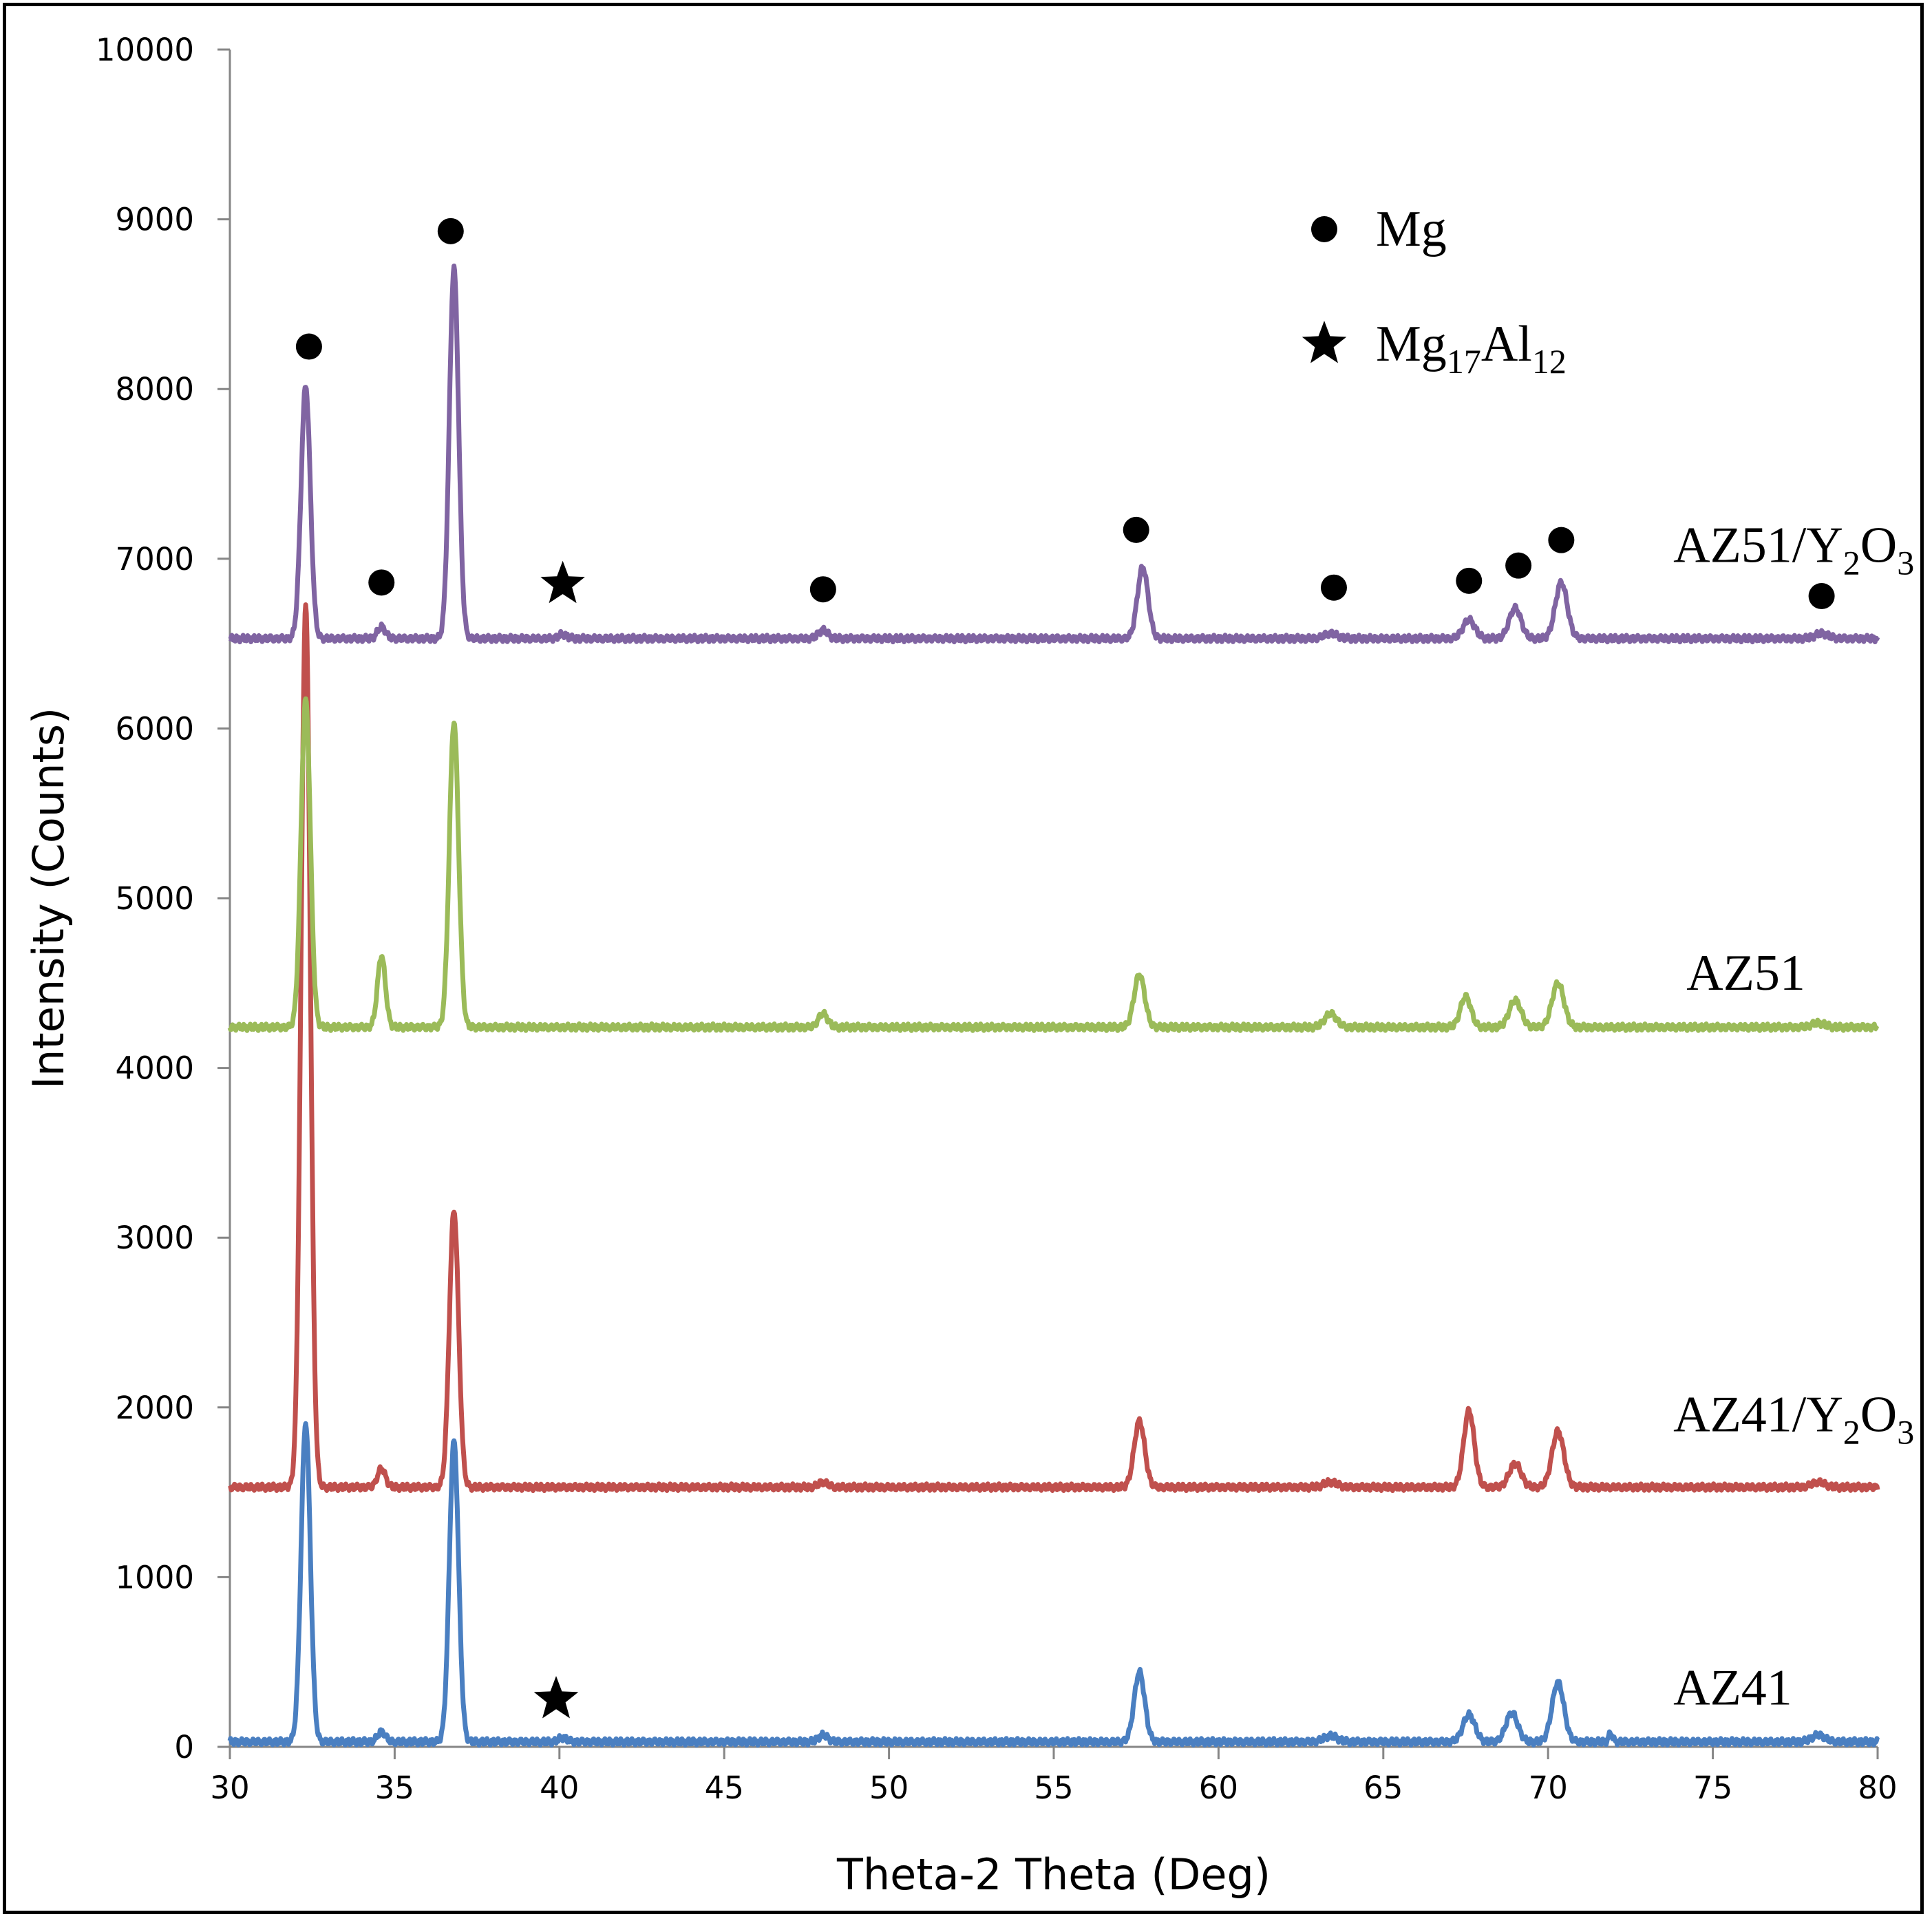  I want to click on series-line-az41, so click(1053, 1584).